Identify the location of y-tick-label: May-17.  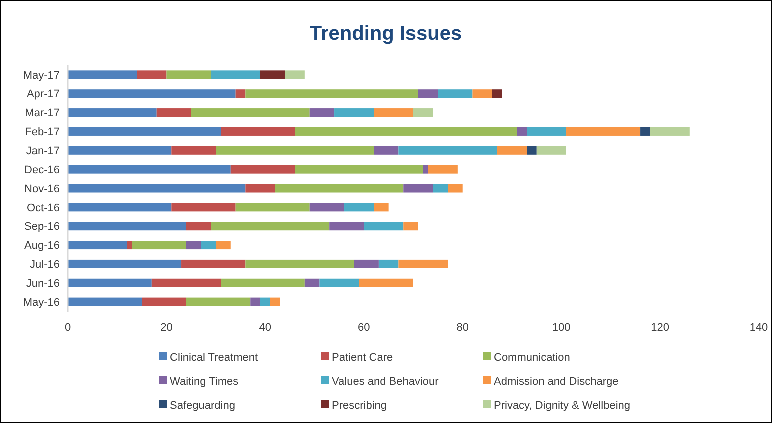
(41, 76).